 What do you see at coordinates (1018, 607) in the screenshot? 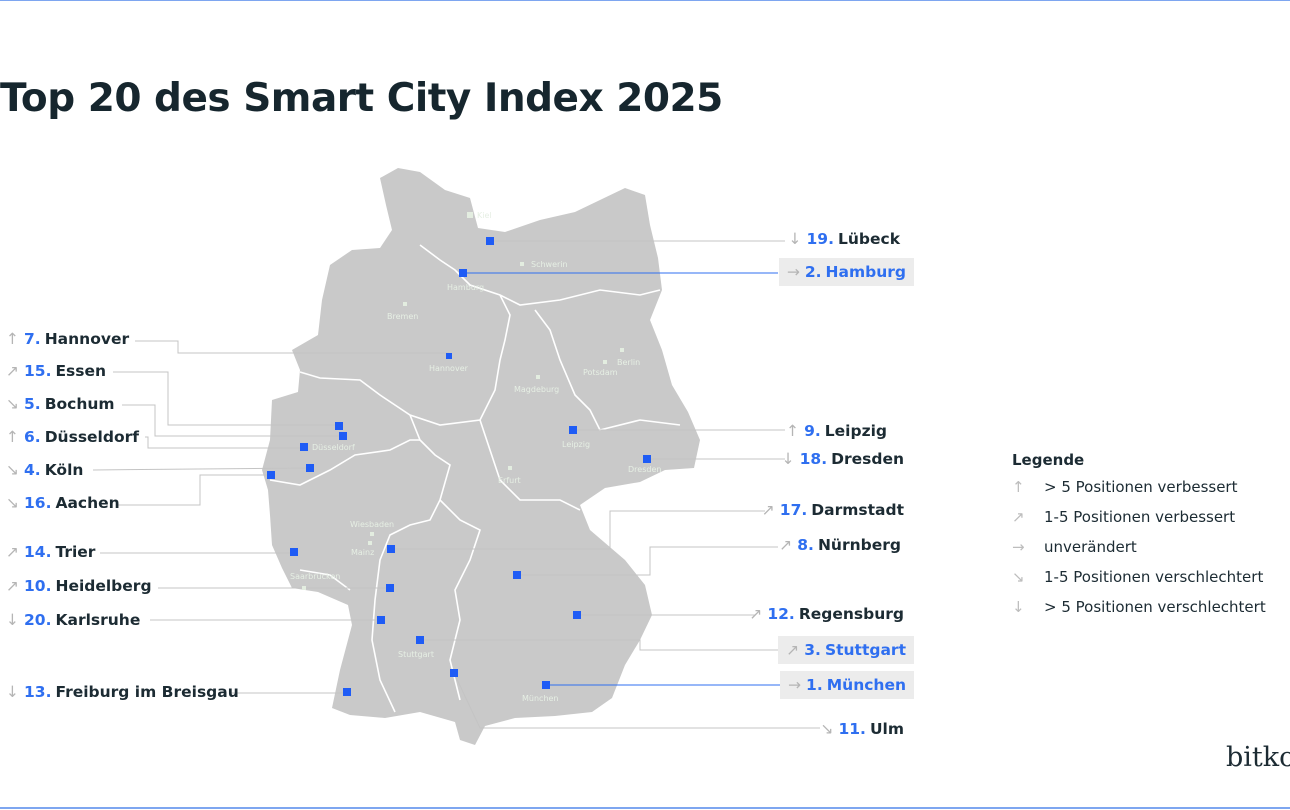
I see `arrow-down-icon: ↓` at bounding box center [1018, 607].